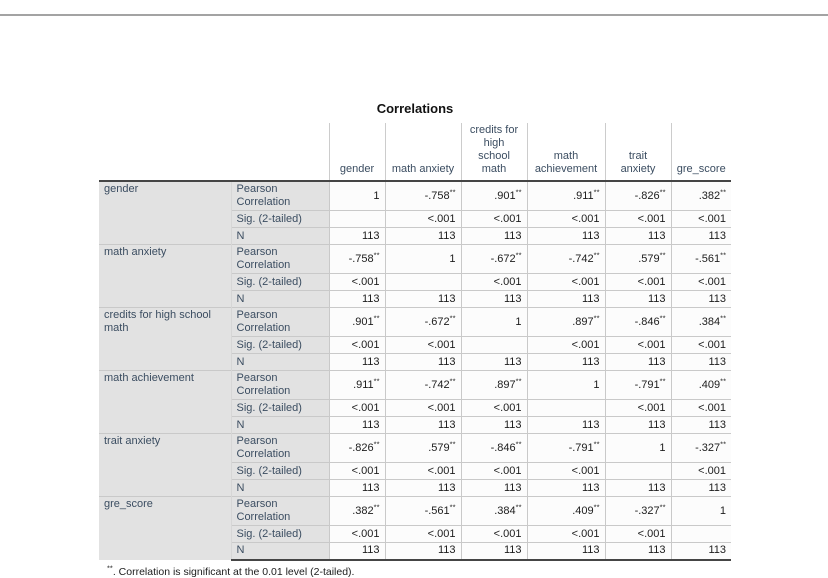  What do you see at coordinates (422, 385) in the screenshot?
I see `corr-cell: -.742**` at bounding box center [422, 385].